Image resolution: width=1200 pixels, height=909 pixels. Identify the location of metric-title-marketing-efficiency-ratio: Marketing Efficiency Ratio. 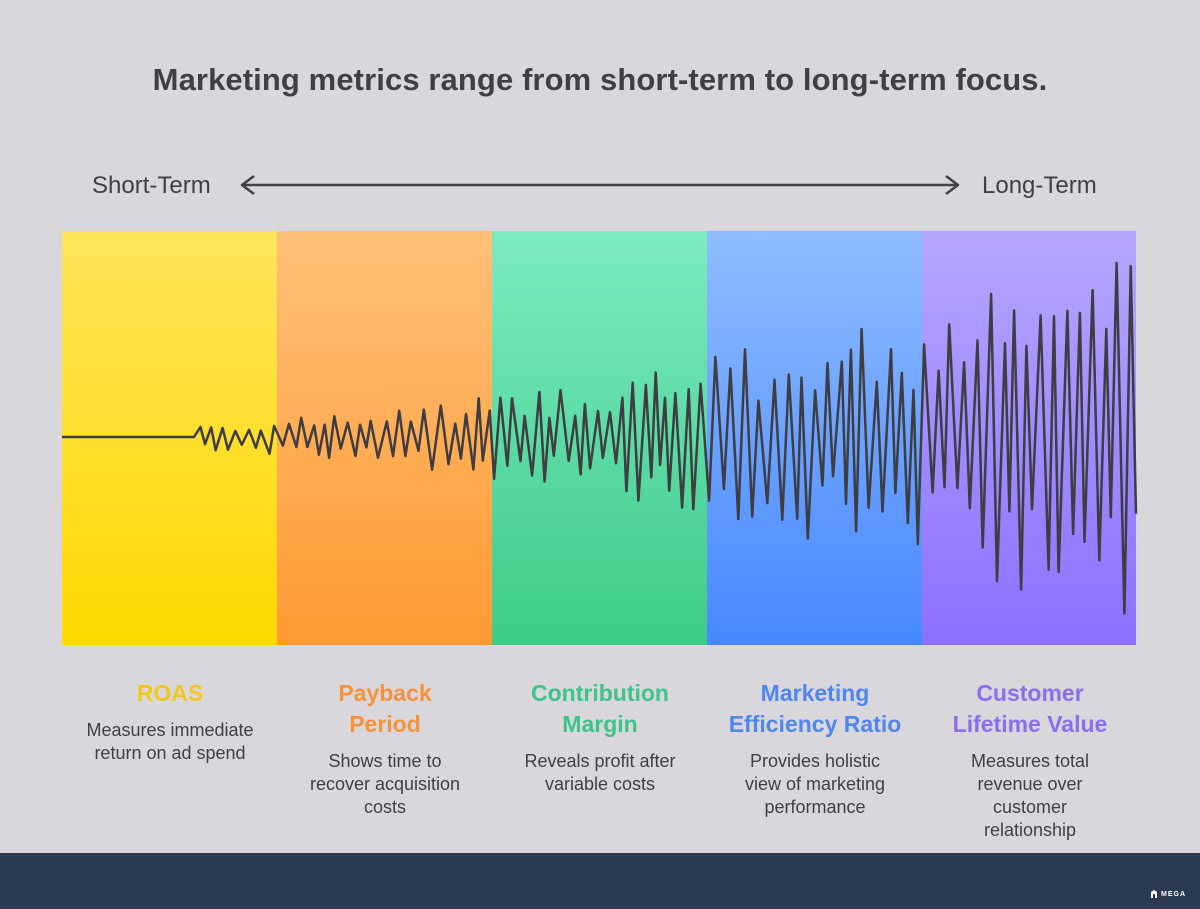
(815, 708).